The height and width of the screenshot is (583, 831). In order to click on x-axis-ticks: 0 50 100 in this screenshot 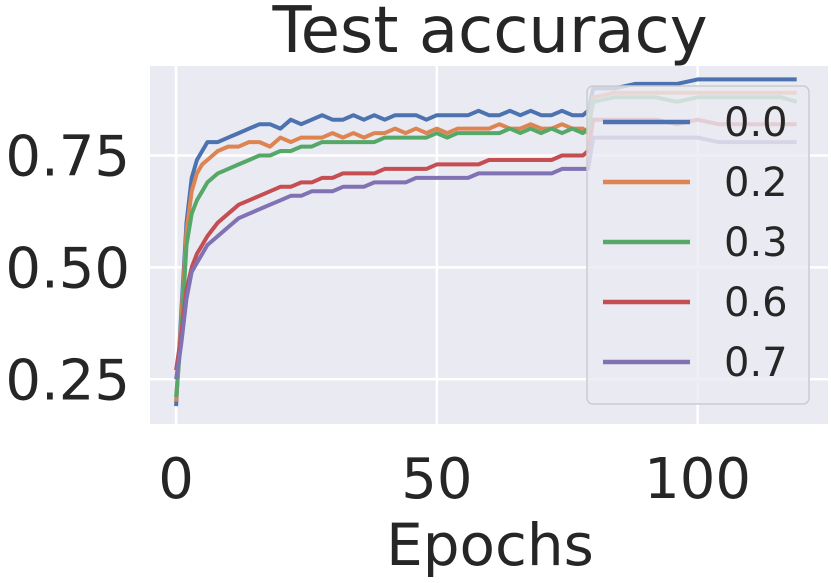, I will do `click(454, 479)`.